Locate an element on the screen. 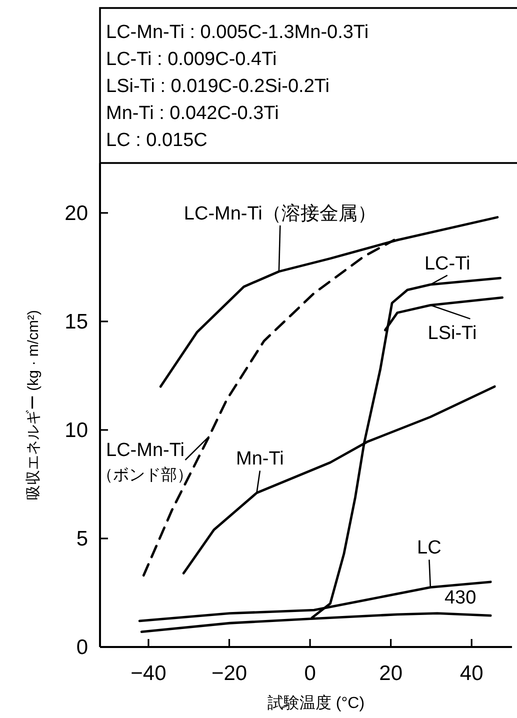 This screenshot has width=517, height=718. legend-label: LSi-Ti is located at coordinates (452, 333).